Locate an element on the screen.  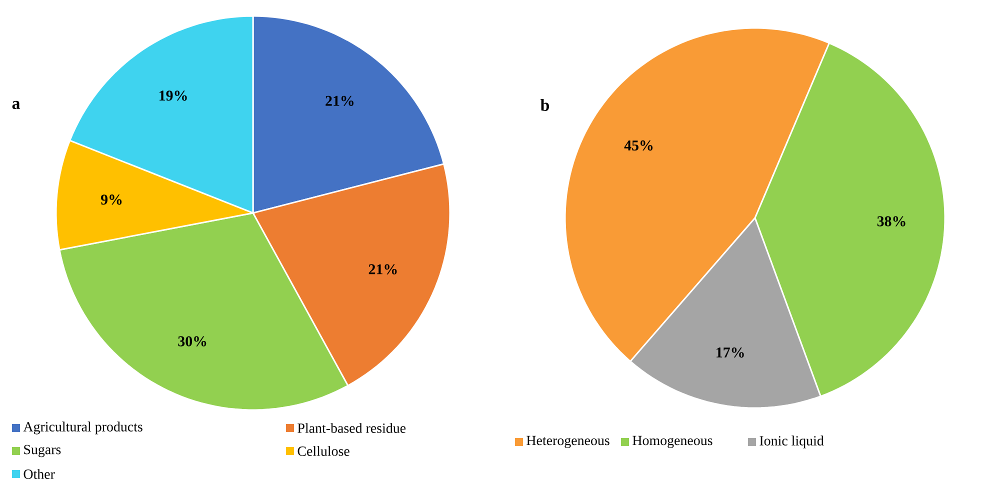
text: b is located at coordinates (545, 105).